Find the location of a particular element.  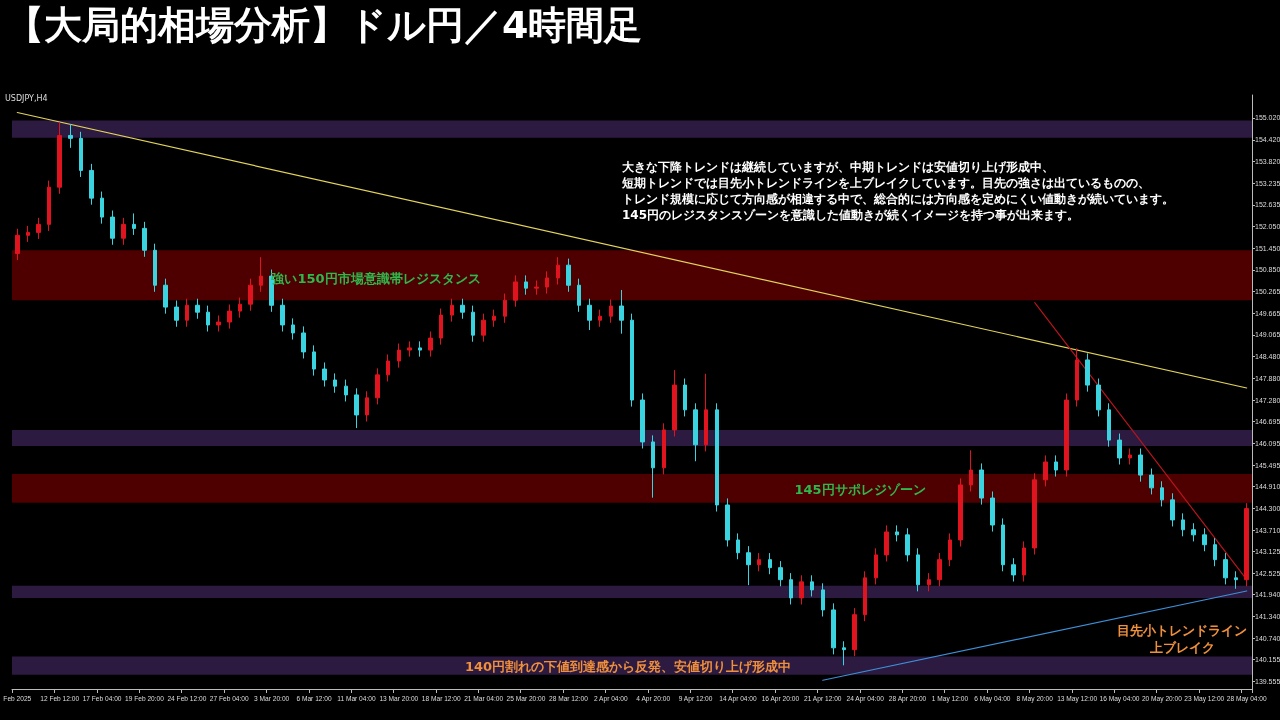

chart-title: 【大局的相場分析】ドル円／4時間足 is located at coordinates (324, 25).